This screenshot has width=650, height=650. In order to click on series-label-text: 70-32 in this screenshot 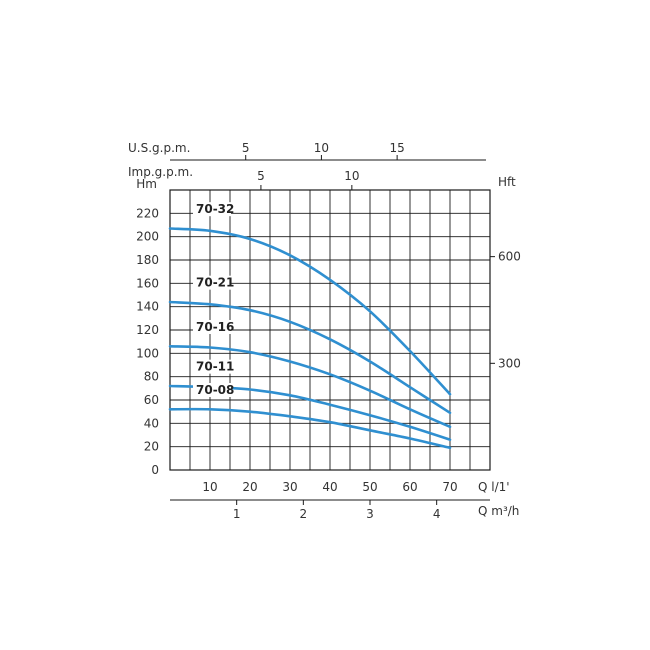, I will do `click(215, 209)`.